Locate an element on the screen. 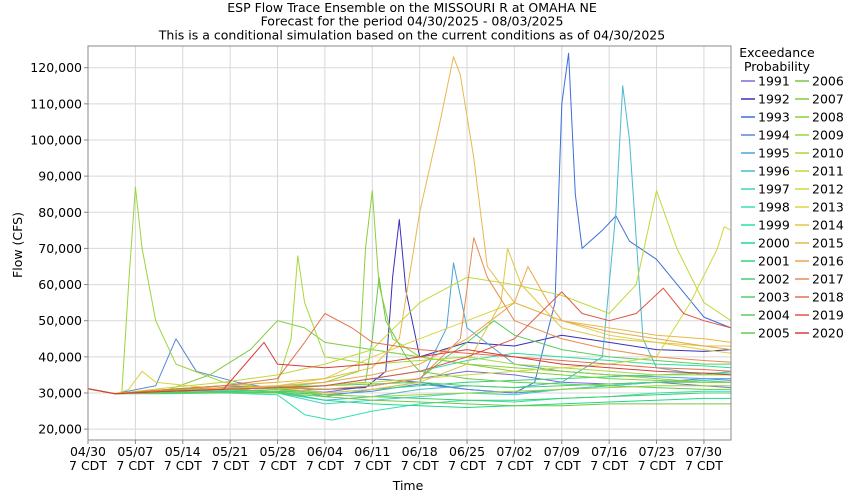  series-line-2013 is located at coordinates (409, 348).